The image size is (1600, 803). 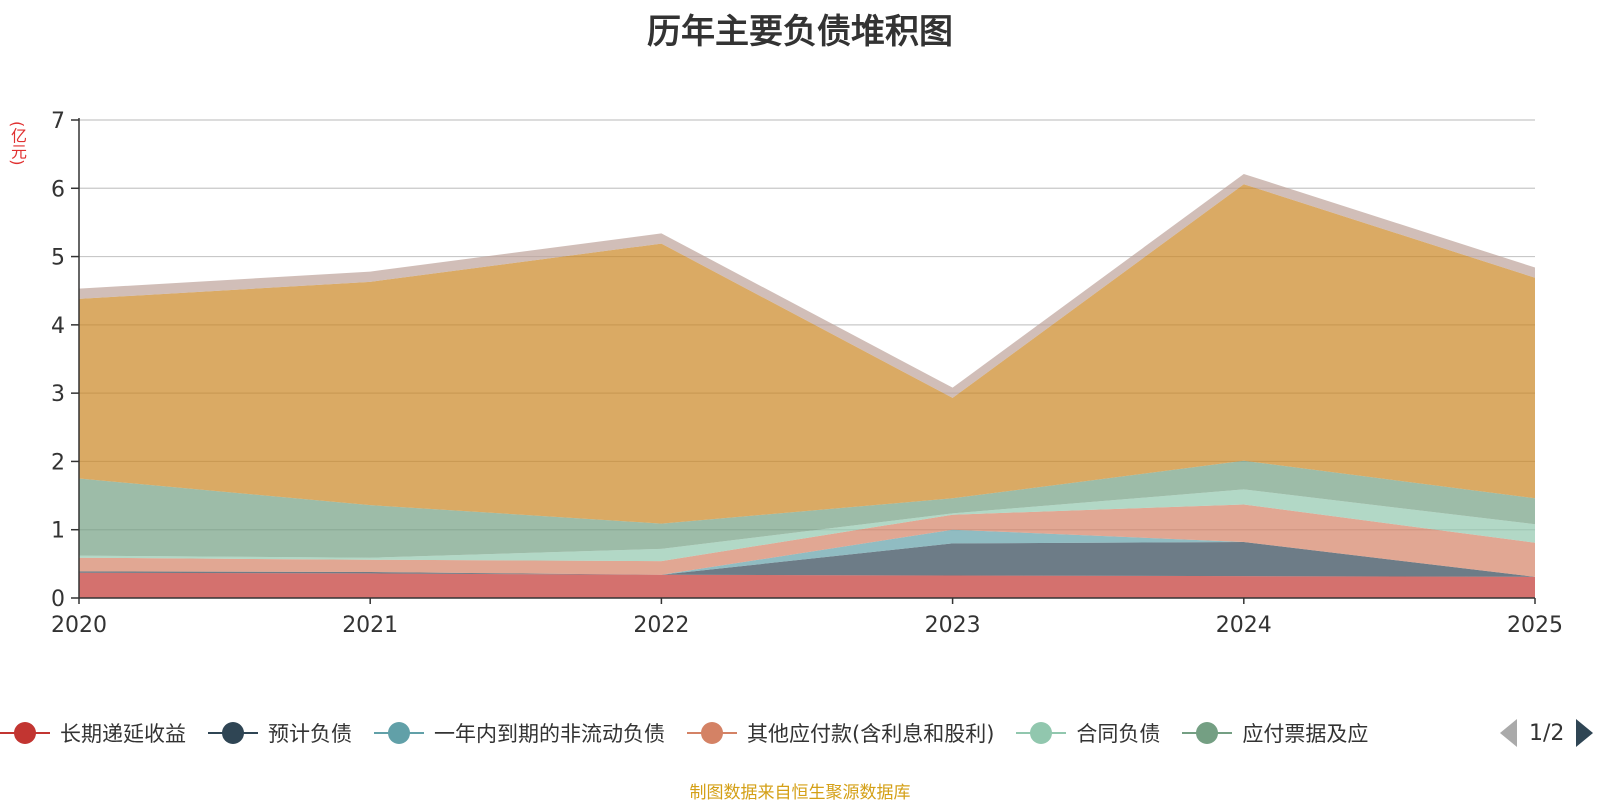 What do you see at coordinates (58, 258) in the screenshot?
I see `y-tick-label: 5` at bounding box center [58, 258].